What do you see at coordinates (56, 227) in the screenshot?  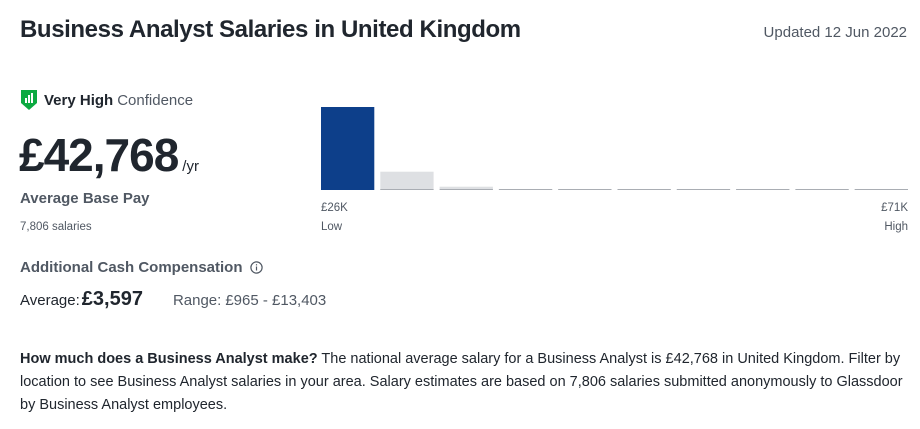 I see `salaries-count: 7,806 salaries` at bounding box center [56, 227].